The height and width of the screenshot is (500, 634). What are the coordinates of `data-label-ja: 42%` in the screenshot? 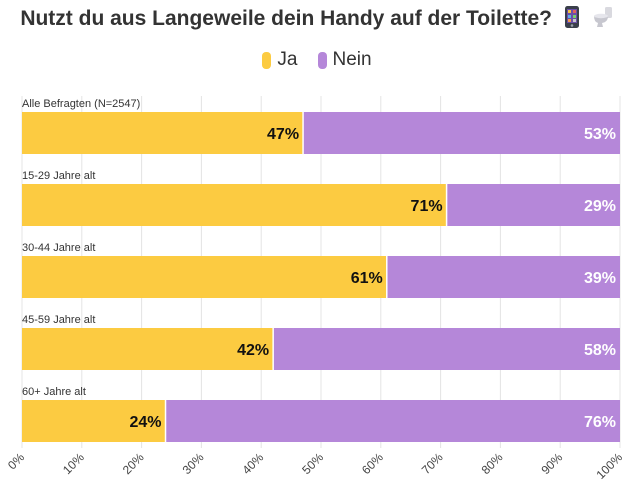 It's located at (253, 350).